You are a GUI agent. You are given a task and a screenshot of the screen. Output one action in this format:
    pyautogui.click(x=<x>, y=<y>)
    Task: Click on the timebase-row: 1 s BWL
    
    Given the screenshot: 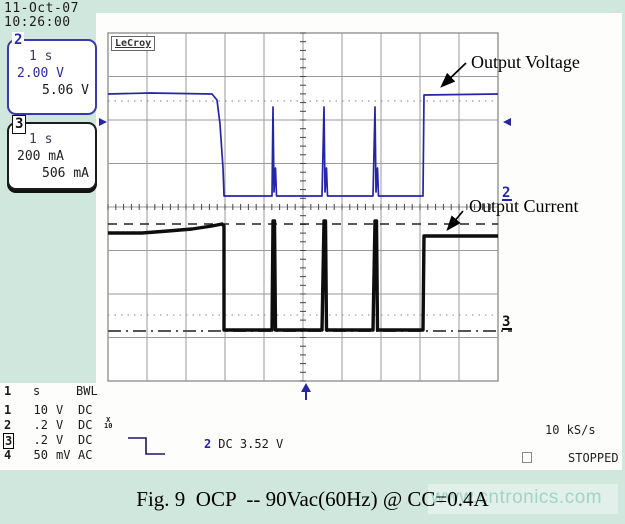 What is the action you would take?
    pyautogui.click(x=65, y=391)
    